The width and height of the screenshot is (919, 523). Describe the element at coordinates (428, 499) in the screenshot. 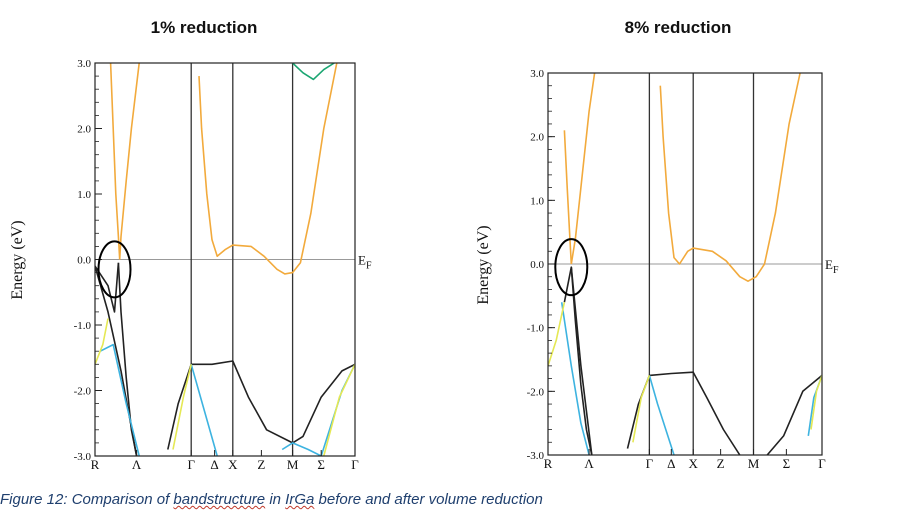

I see `caption-suffix: before and after volume reduction` at that location.